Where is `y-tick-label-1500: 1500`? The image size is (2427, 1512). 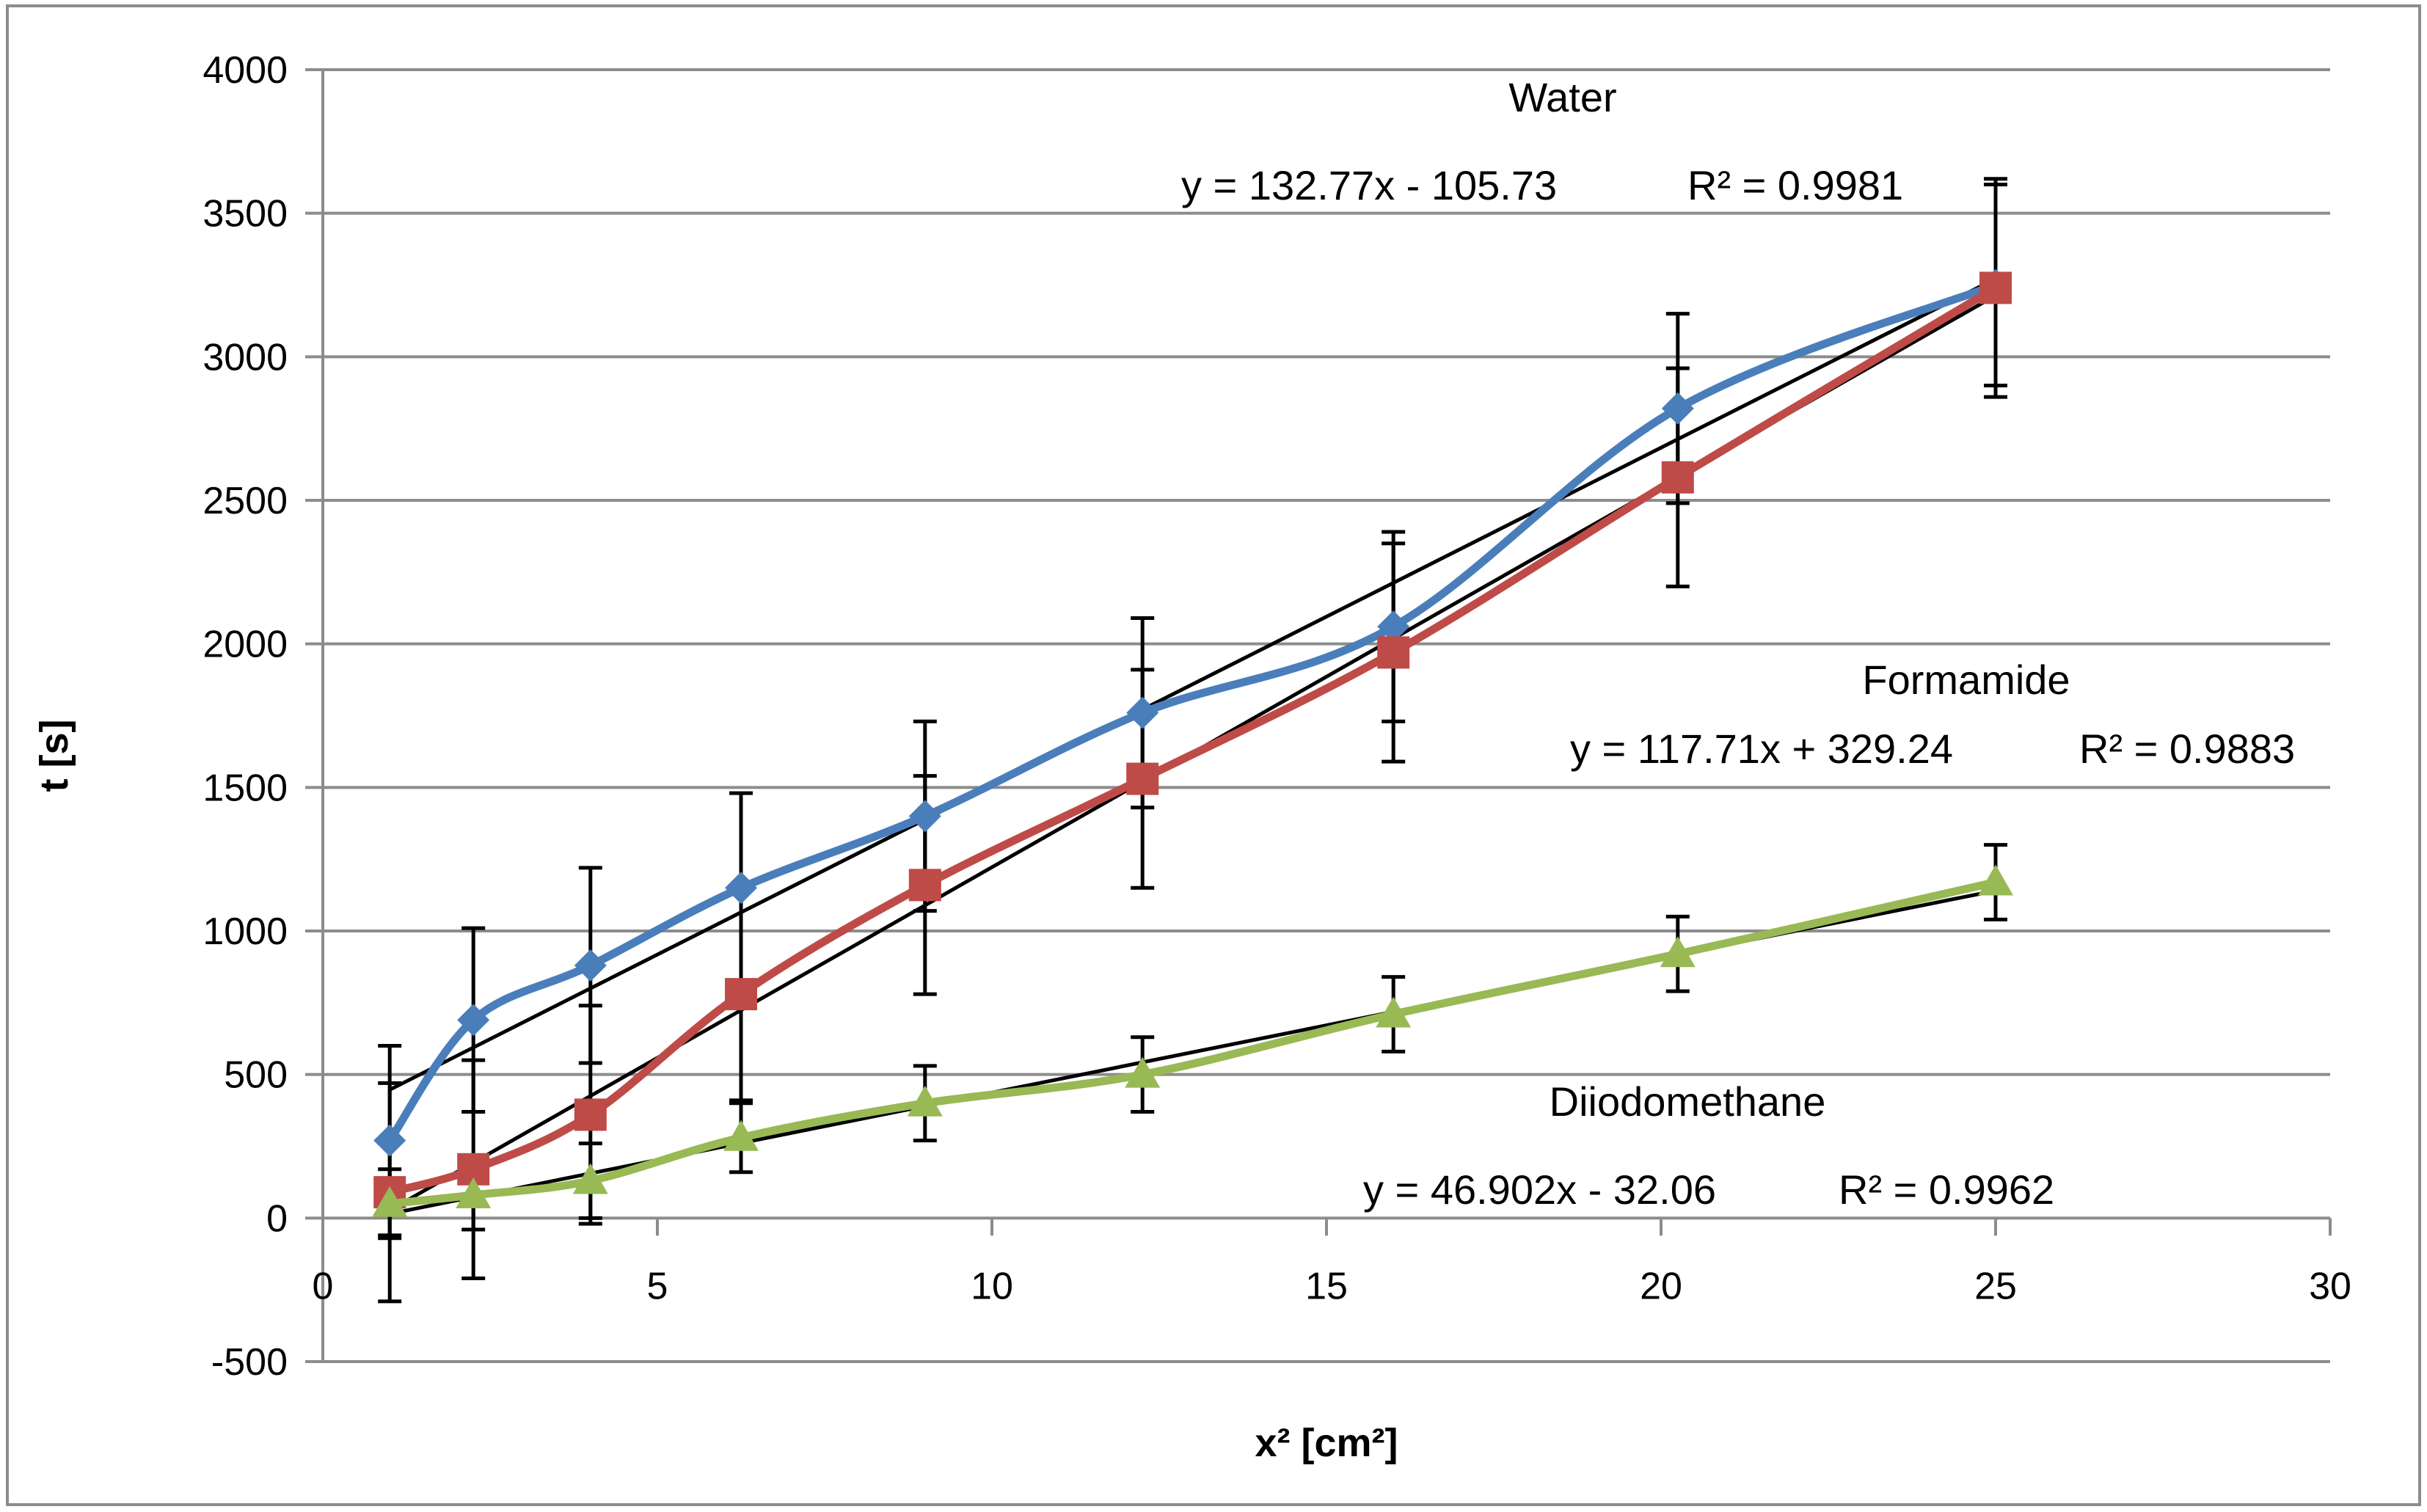
y-tick-label-1500: 1500 is located at coordinates (245, 788).